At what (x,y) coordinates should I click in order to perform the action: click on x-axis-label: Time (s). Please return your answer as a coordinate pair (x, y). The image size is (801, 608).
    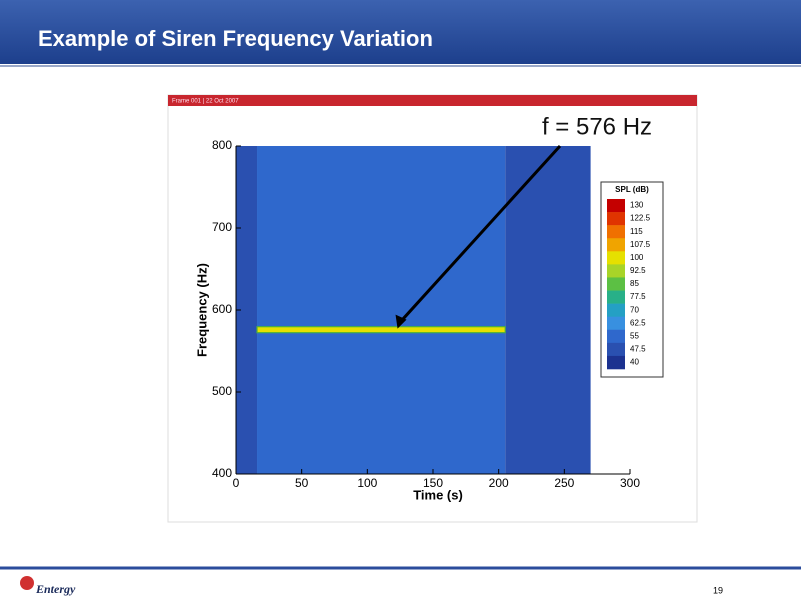
    Looking at the image, I should click on (438, 494).